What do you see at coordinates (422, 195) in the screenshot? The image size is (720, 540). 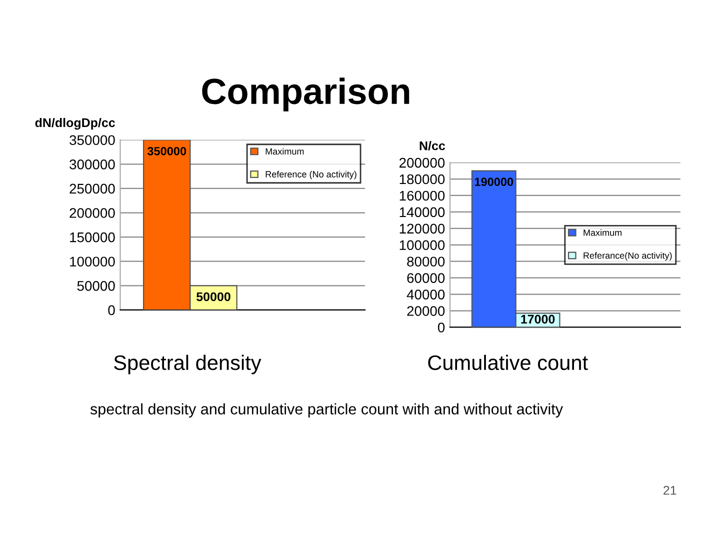 I see `y-tick-label: 160000` at bounding box center [422, 195].